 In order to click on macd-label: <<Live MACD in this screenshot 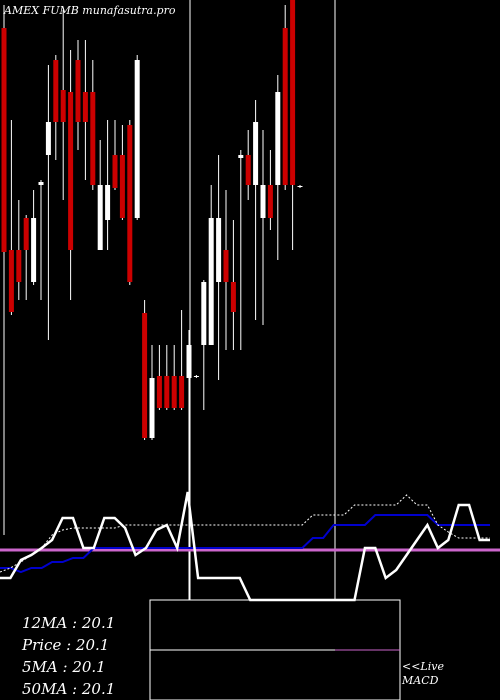, I will do `click(423, 674)`.